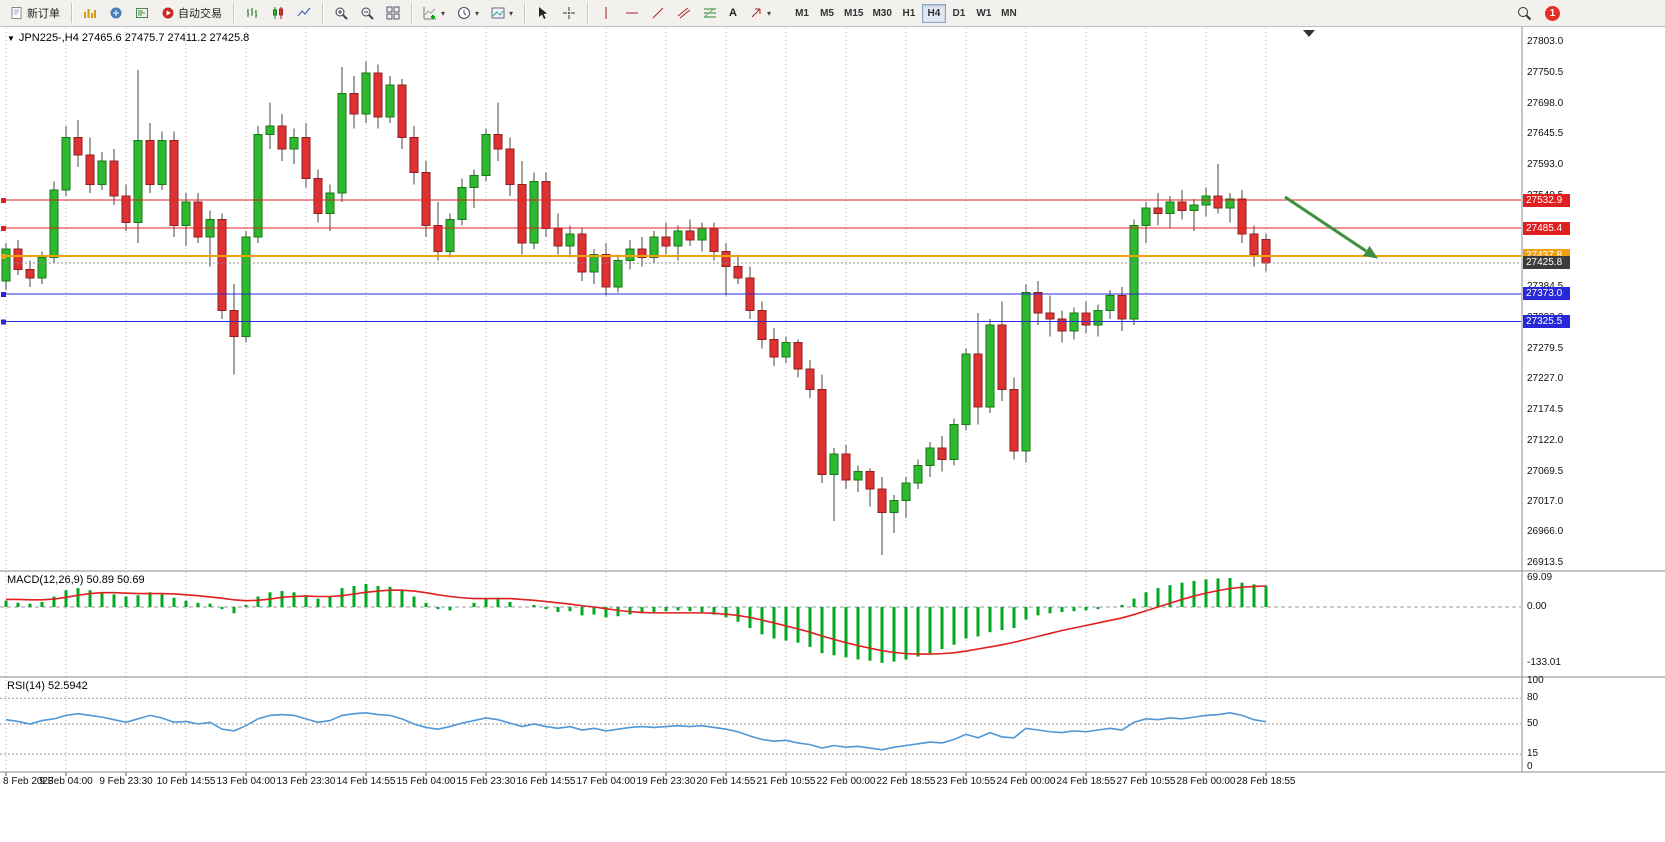 Image resolution: width=1665 pixels, height=842 pixels. I want to click on search-button, so click(1524, 13).